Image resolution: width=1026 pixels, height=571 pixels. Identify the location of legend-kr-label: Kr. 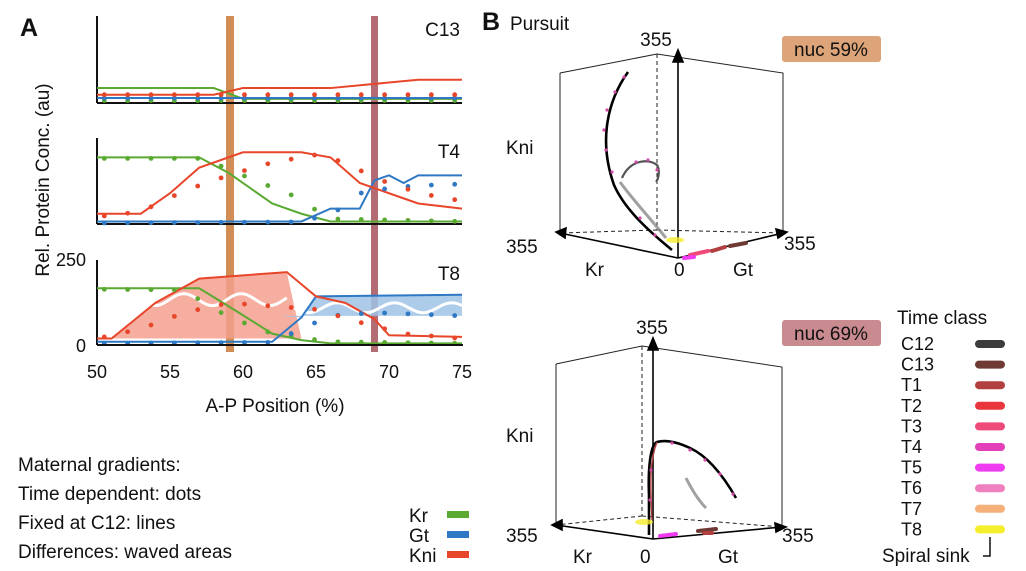
(419, 516).